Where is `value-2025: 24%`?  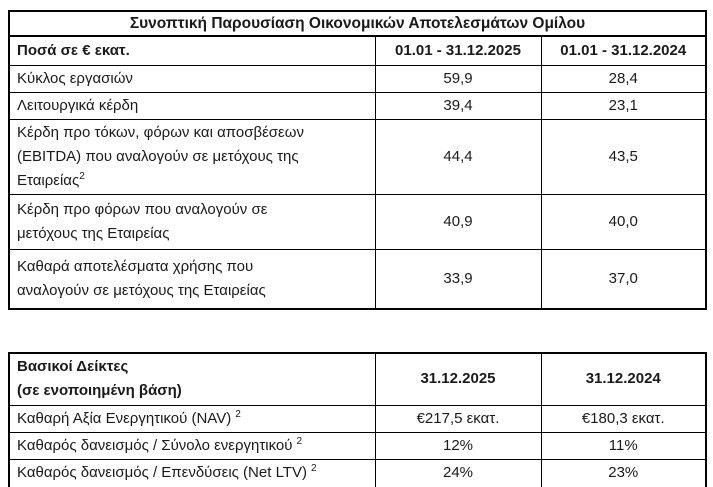 value-2025: 24% is located at coordinates (458, 472).